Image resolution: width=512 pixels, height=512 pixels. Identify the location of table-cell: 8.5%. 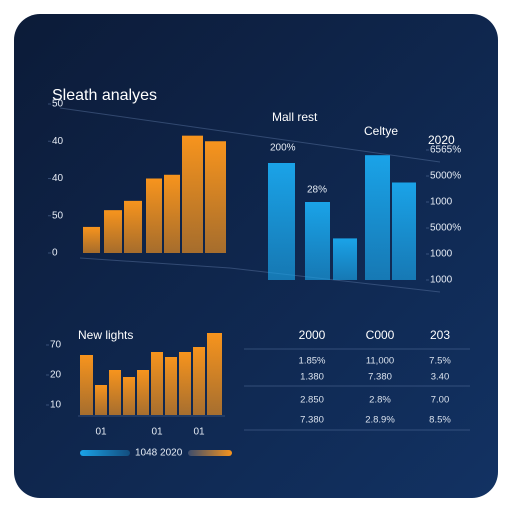
(440, 420).